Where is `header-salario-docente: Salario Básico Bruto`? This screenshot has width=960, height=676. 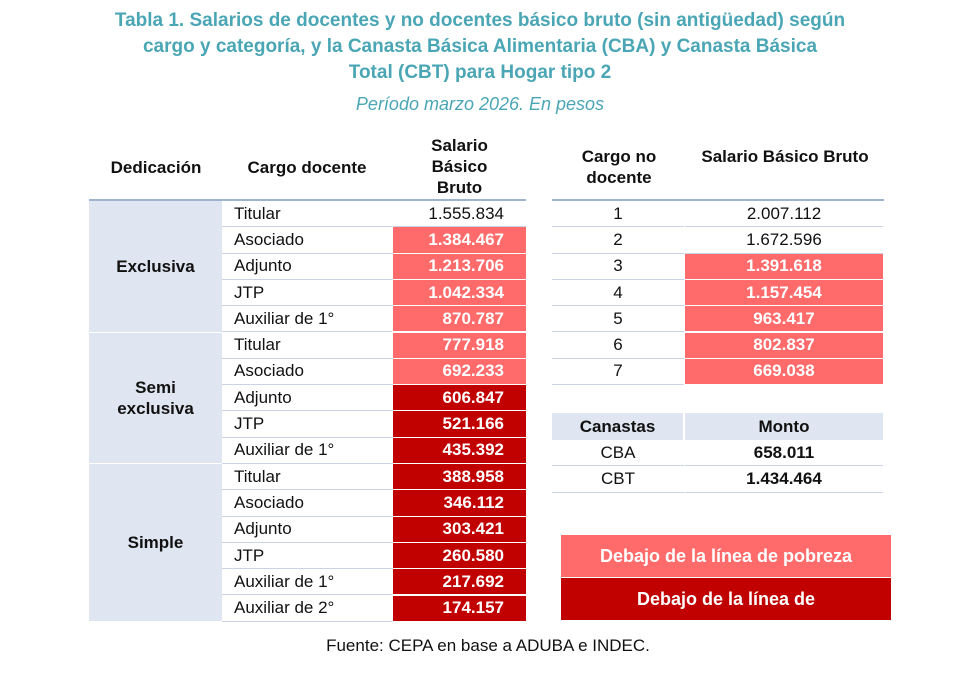
header-salario-docente: Salario Básico Bruto is located at coordinates (459, 166).